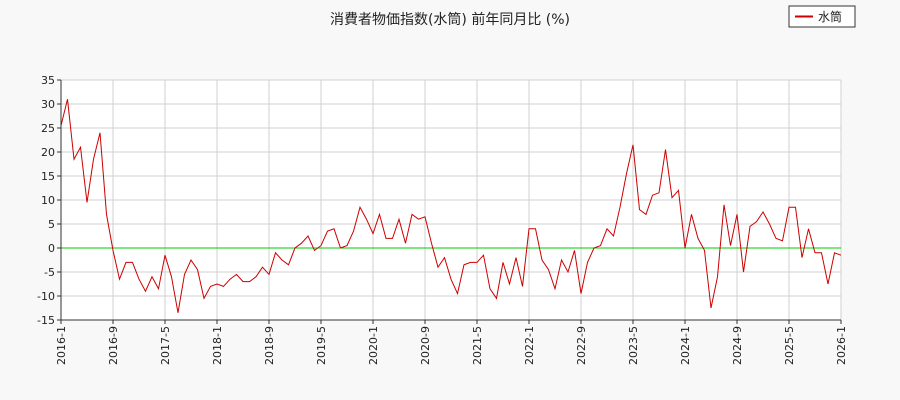 Image resolution: width=900 pixels, height=400 pixels. Describe the element at coordinates (450, 19) in the screenshot. I see `chart-title: 消費者物価指数(水筒) 前年同月比 (%)` at that location.